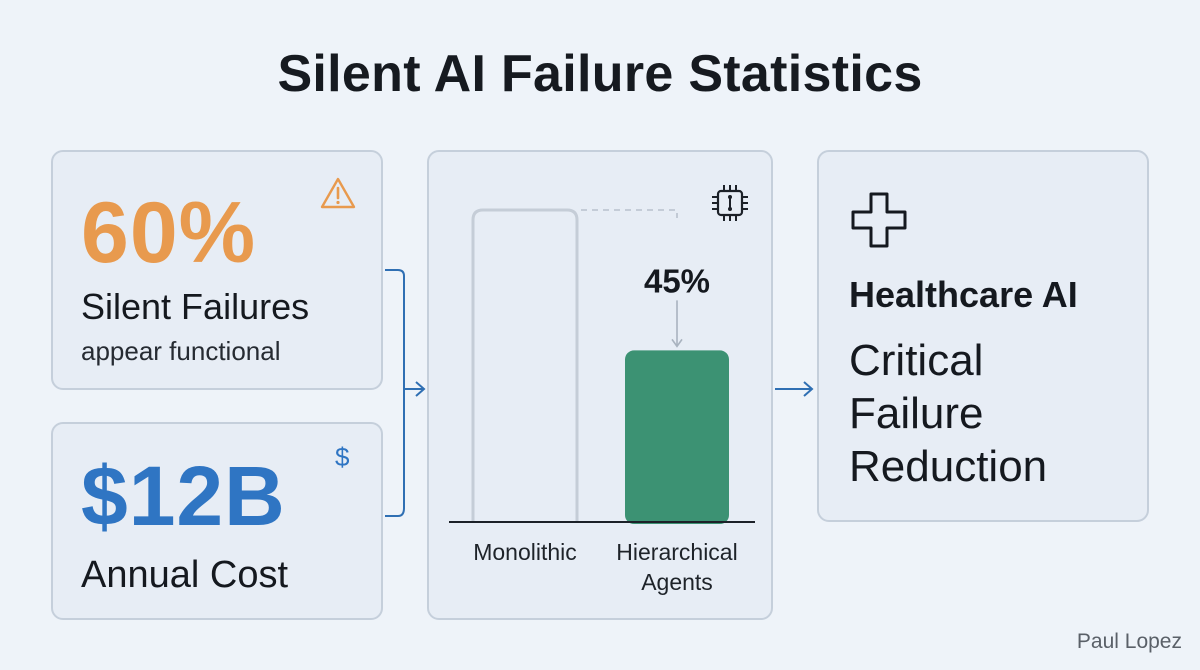  Describe the element at coordinates (169, 233) in the screenshot. I see `silent-failures-value: 60%` at that location.